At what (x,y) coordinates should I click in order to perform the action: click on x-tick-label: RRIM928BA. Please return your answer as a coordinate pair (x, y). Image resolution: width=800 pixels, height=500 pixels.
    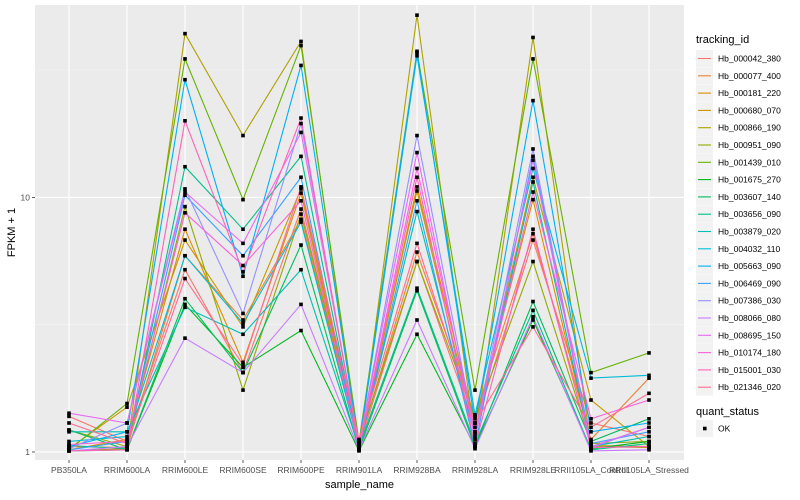
    Looking at the image, I should click on (417, 470).